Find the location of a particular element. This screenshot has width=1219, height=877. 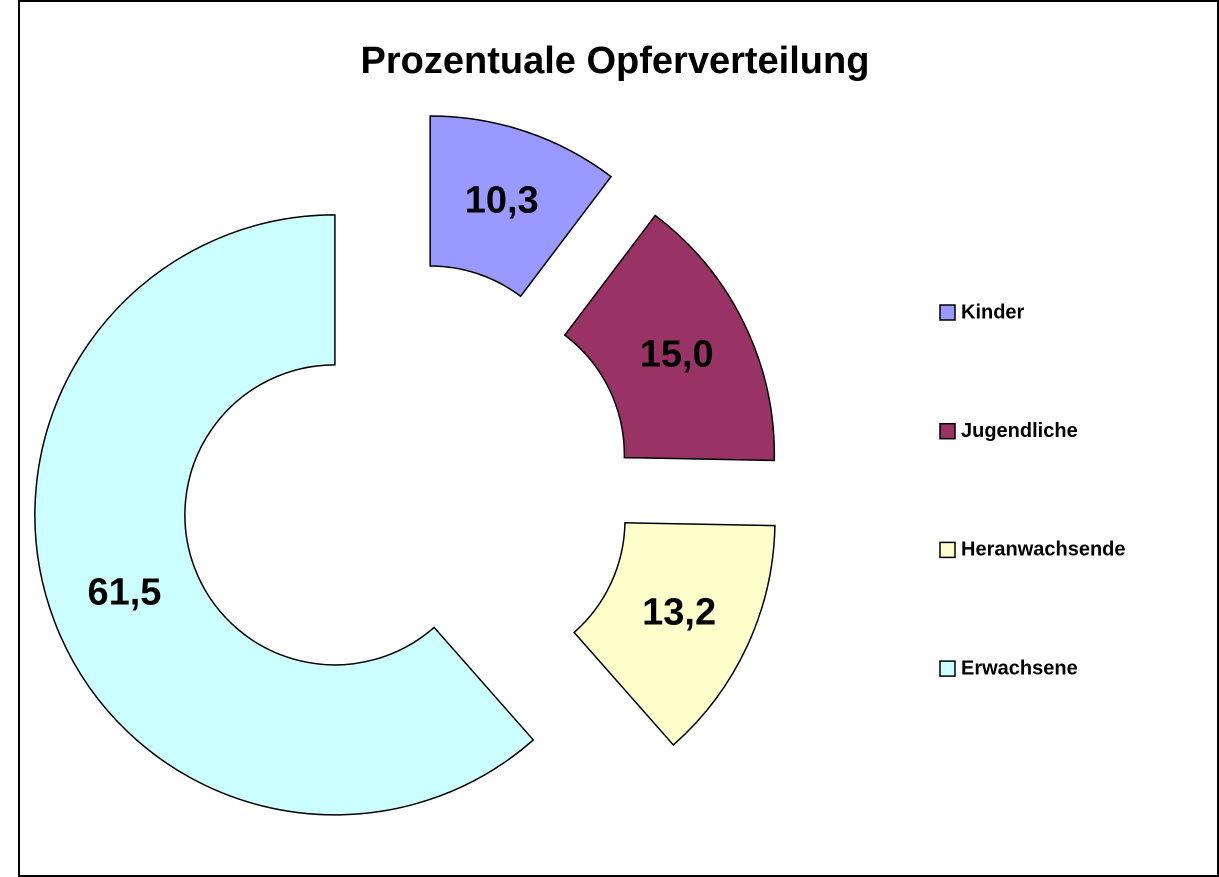

data-label: 15,0 is located at coordinates (677, 354).